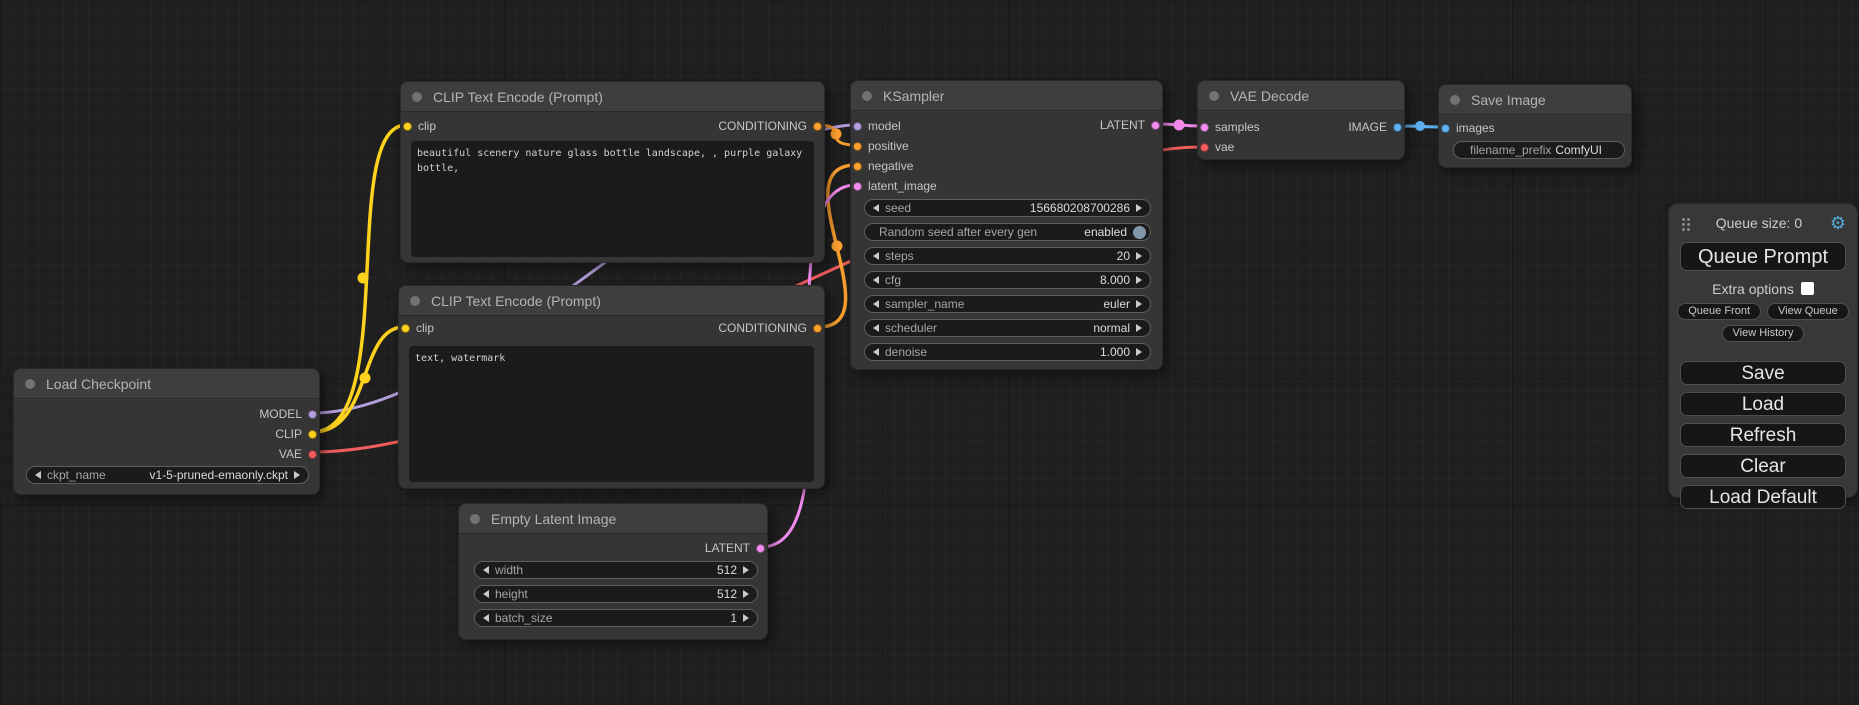 This screenshot has width=1859, height=705. Describe the element at coordinates (1006, 96) in the screenshot. I see `node-title-bar: KSampler` at that location.